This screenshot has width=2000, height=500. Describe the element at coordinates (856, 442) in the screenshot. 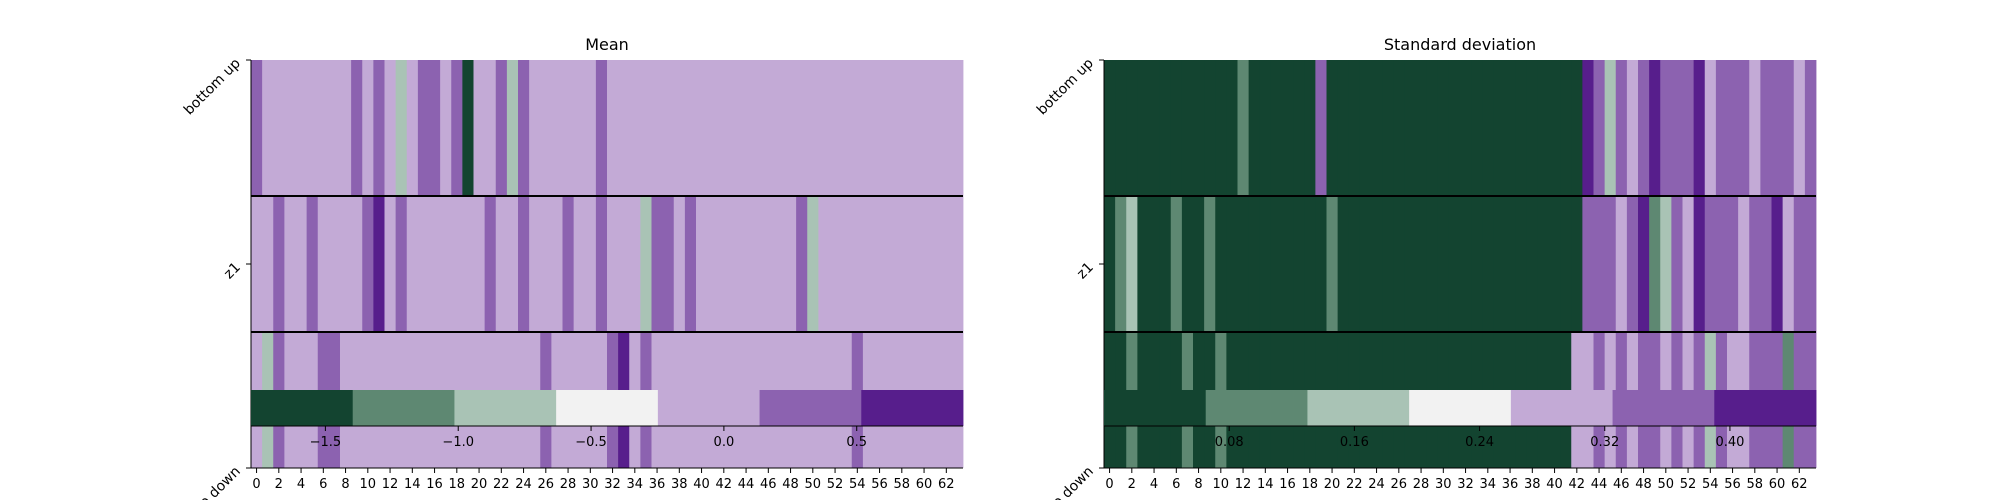

I see `colorbar-tick-label: 0.5` at that location.